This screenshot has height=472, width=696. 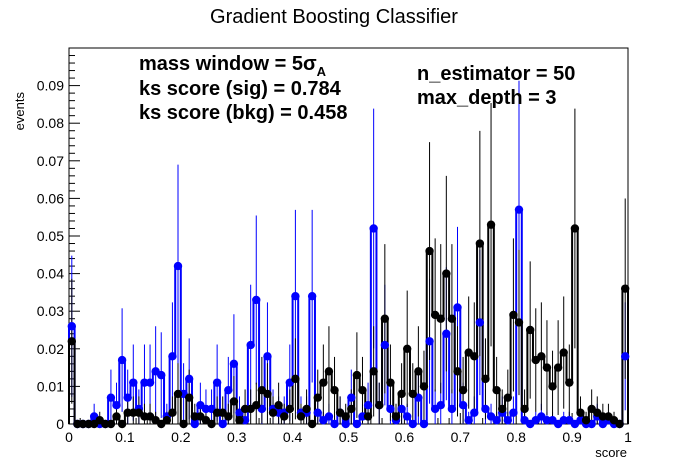 I want to click on x-tick-label: 0.5, so click(x=349, y=437).